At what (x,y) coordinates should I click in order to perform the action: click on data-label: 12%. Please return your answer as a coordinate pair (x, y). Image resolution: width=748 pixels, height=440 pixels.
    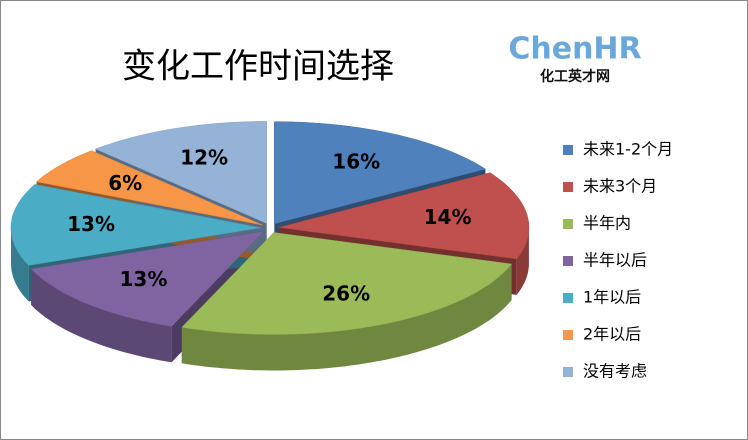
    Looking at the image, I should click on (204, 157).